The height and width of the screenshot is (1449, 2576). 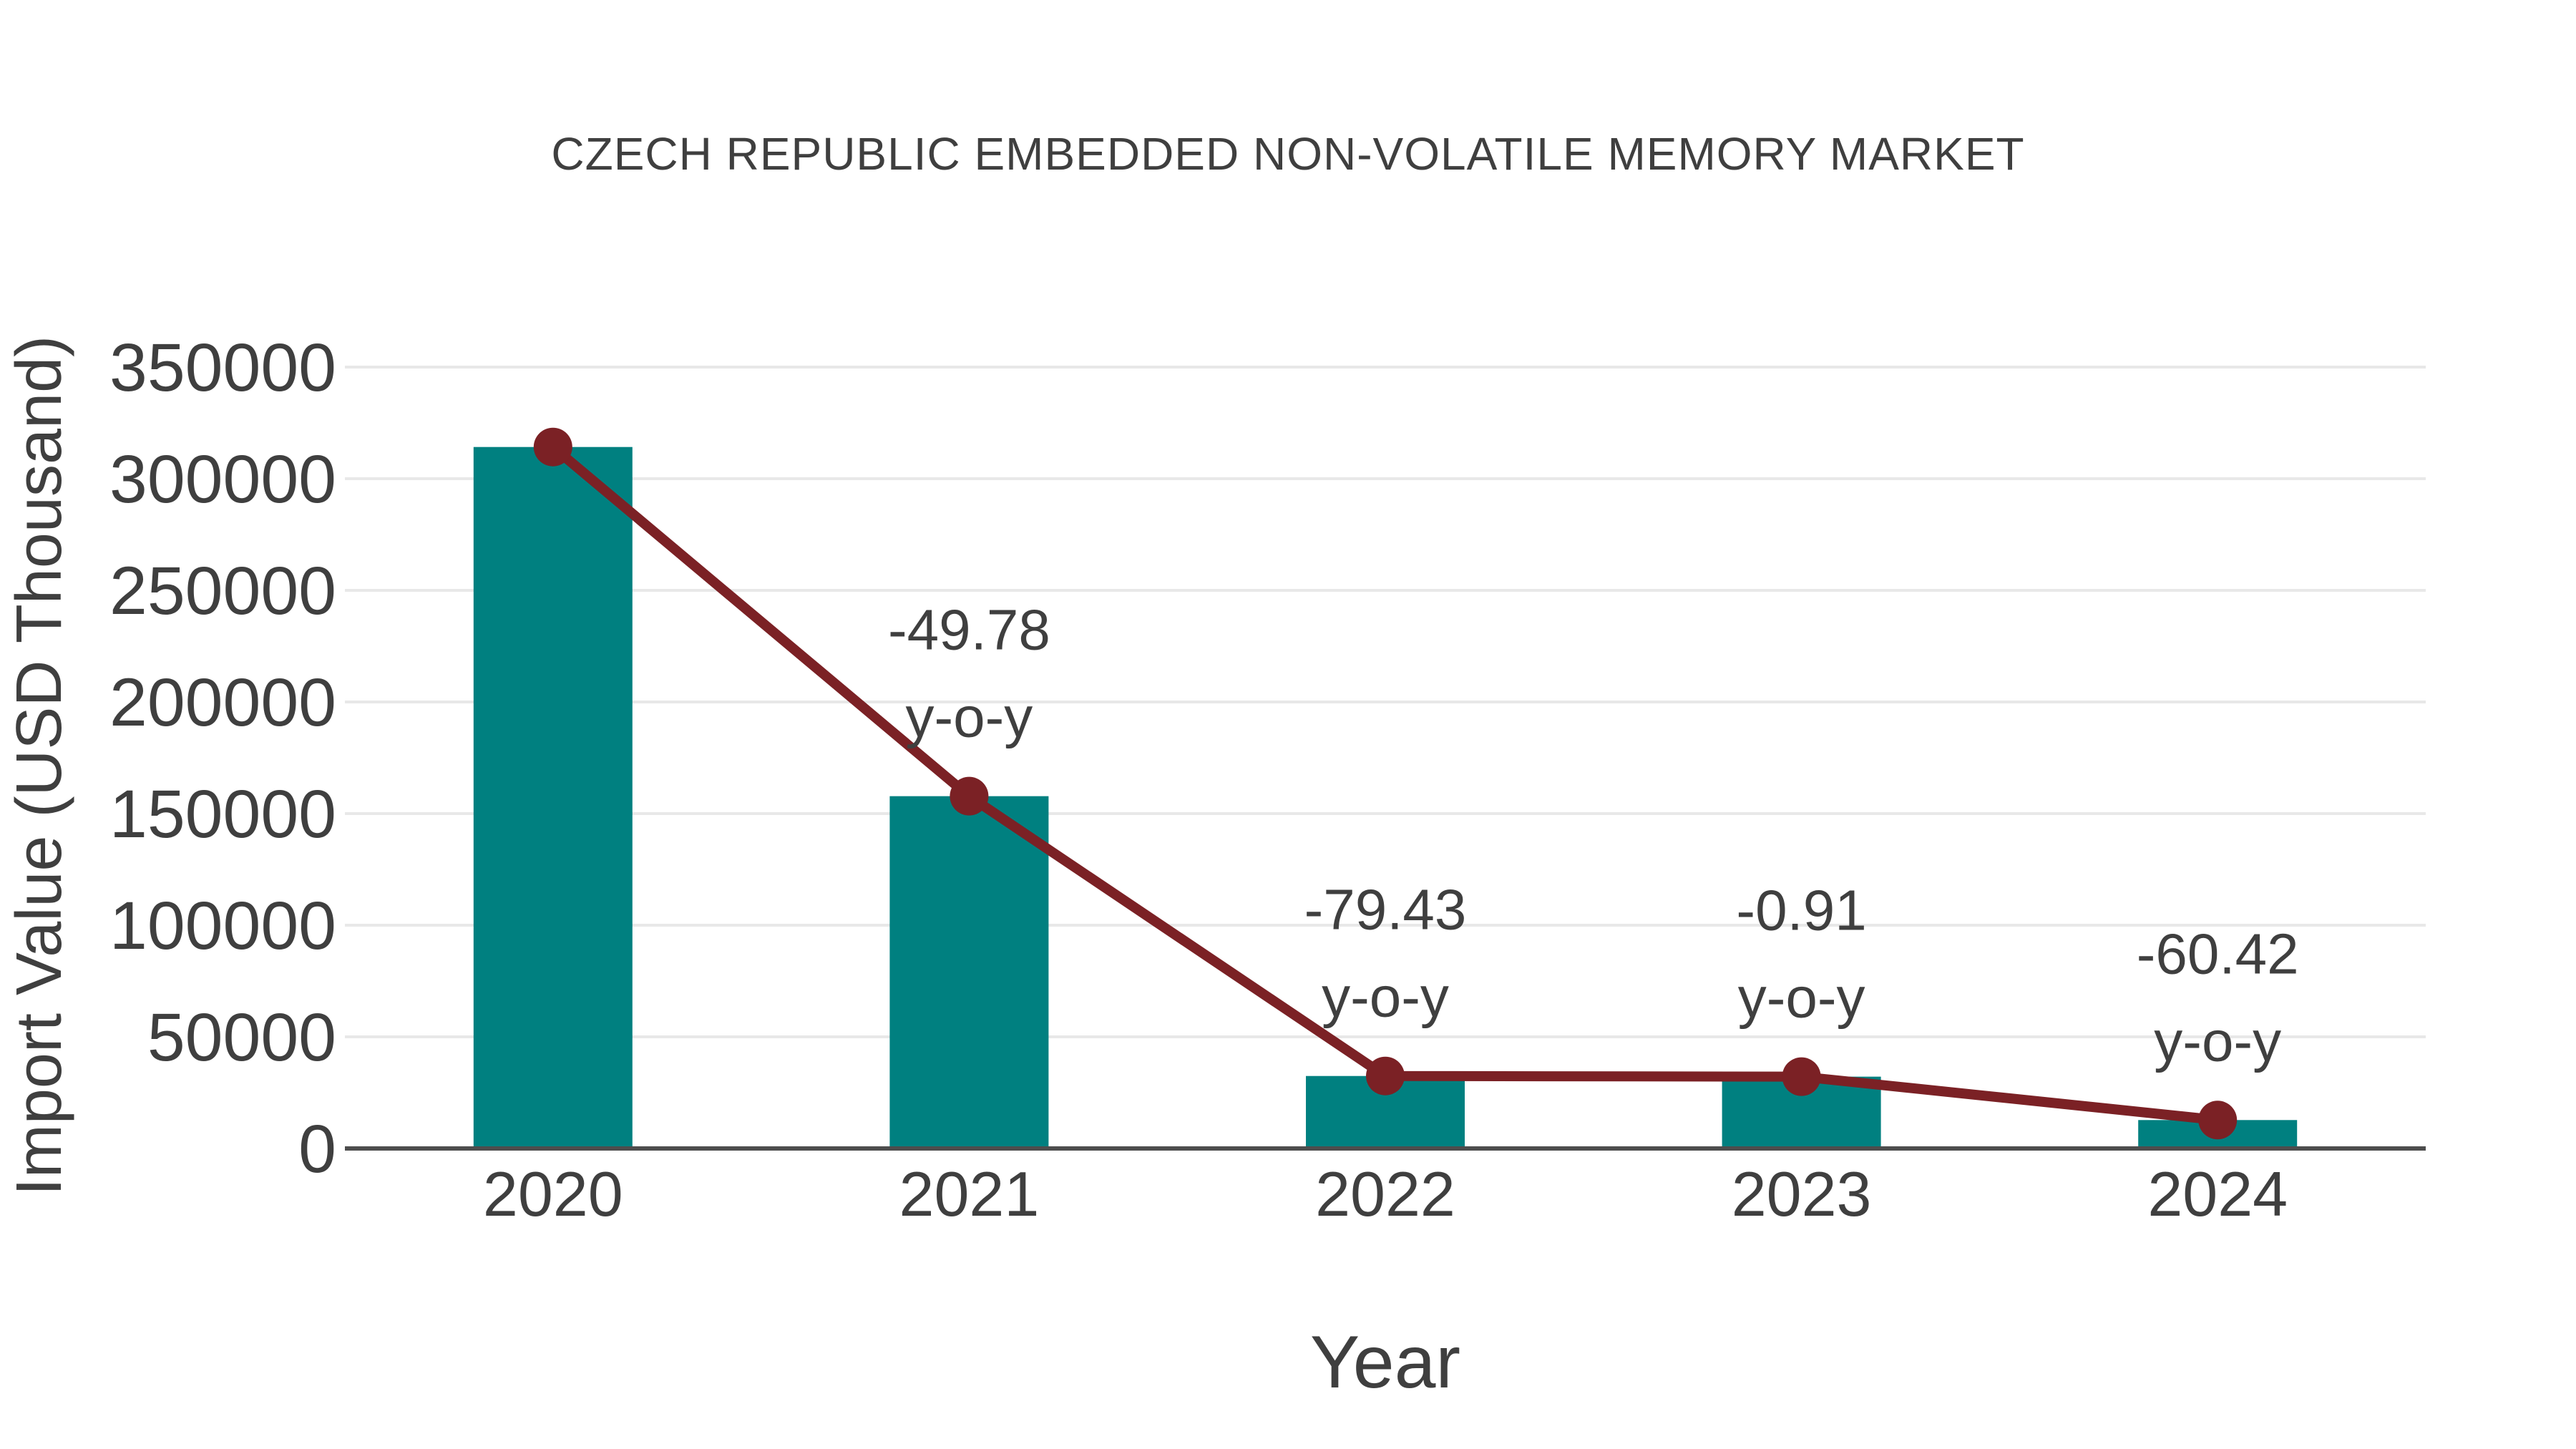 What do you see at coordinates (1801, 911) in the screenshot?
I see `yoy-value-2023: -0.91` at bounding box center [1801, 911].